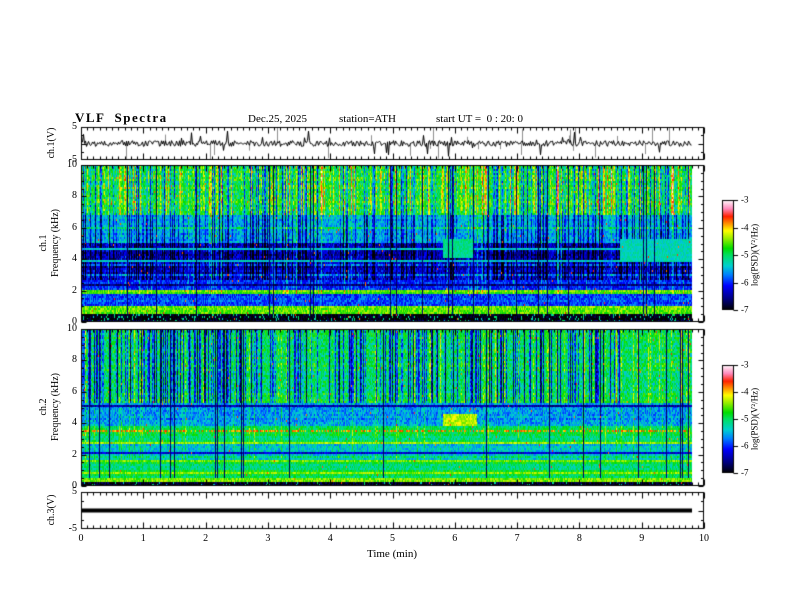  I want to click on date-label: Dec.25, 2025, so click(277, 119).